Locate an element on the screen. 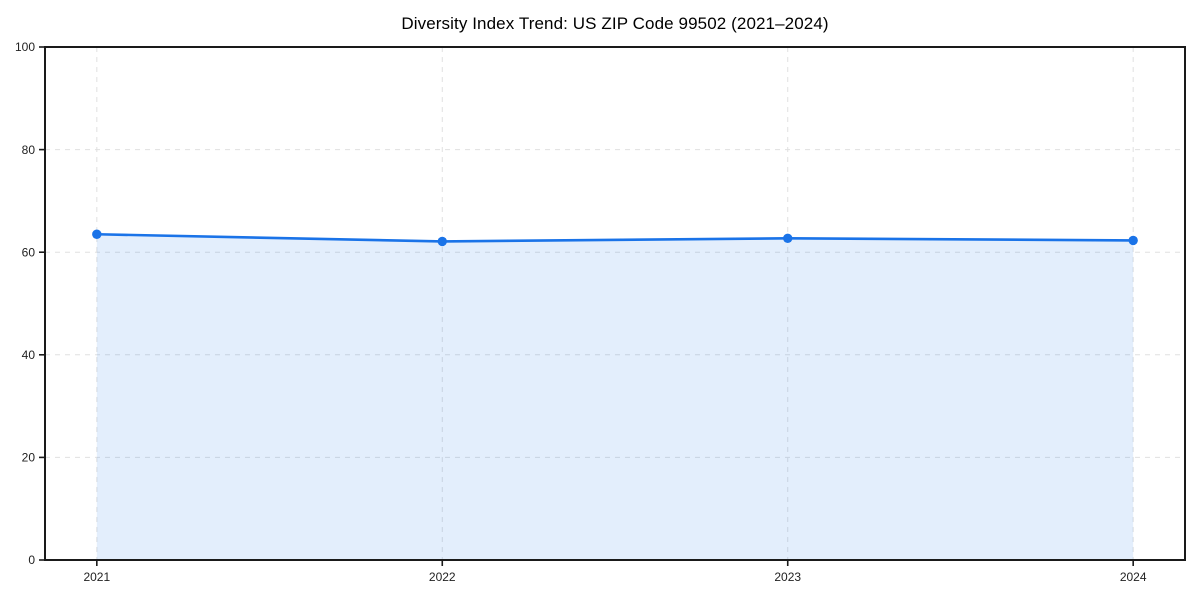 The height and width of the screenshot is (600, 1200). y-tick-label: 40 is located at coordinates (29, 355).